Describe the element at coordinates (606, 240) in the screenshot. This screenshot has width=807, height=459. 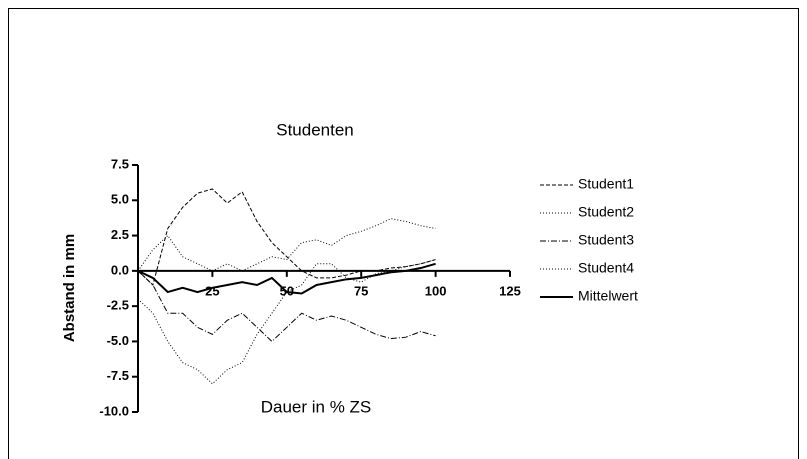
I see `legend-label: Student3` at that location.